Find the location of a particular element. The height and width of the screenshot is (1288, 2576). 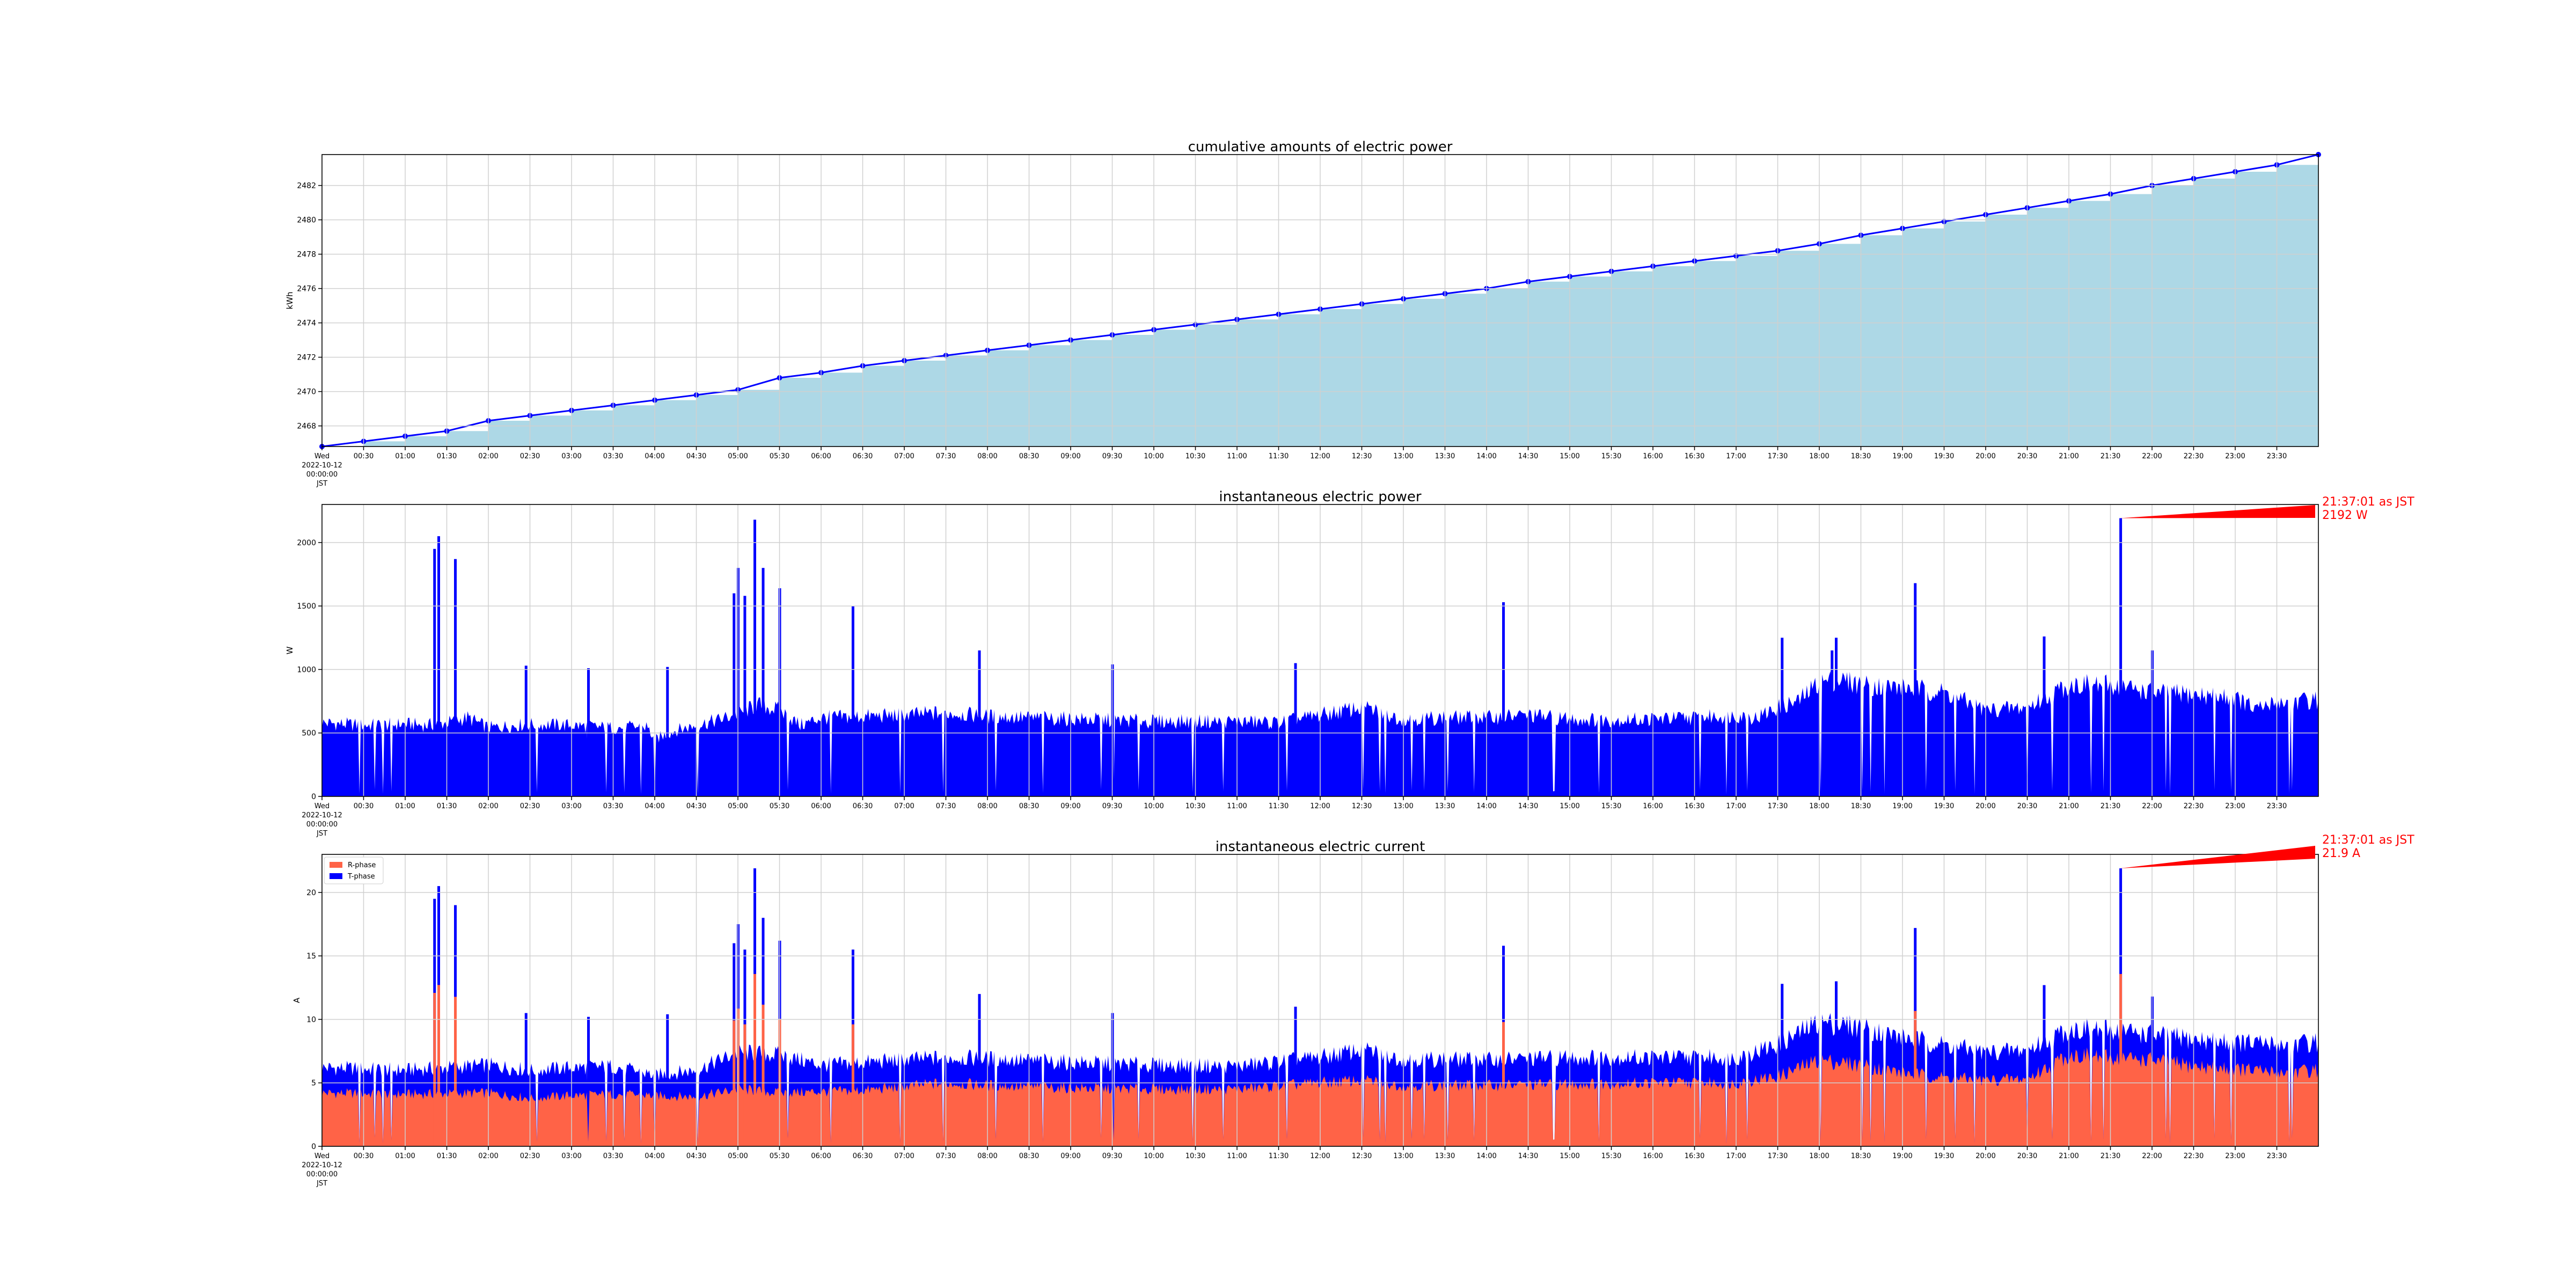

x-tick-label: 12:30 is located at coordinates (1362, 806).